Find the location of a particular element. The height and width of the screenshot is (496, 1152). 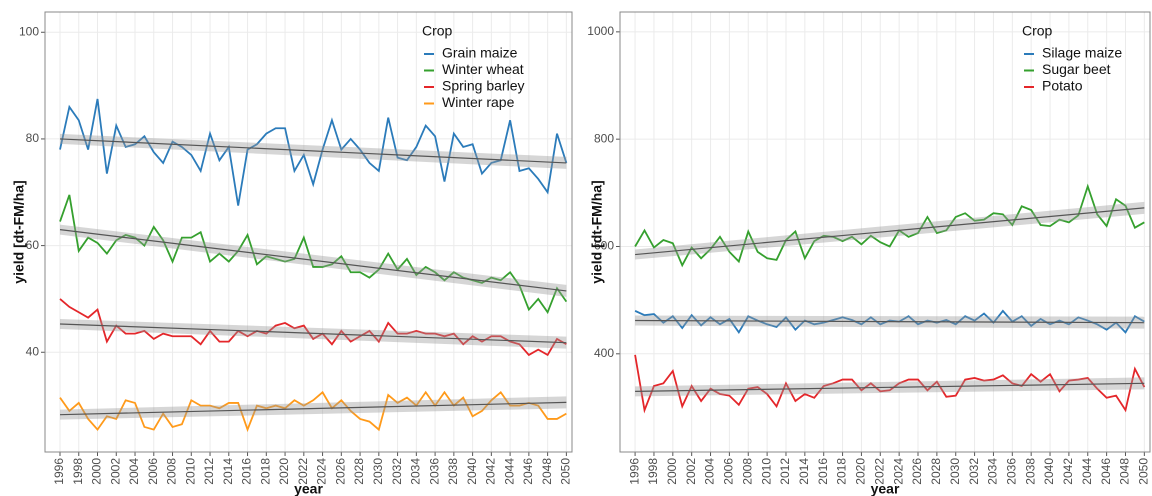

legend-label: Sugar beet is located at coordinates (1076, 69).